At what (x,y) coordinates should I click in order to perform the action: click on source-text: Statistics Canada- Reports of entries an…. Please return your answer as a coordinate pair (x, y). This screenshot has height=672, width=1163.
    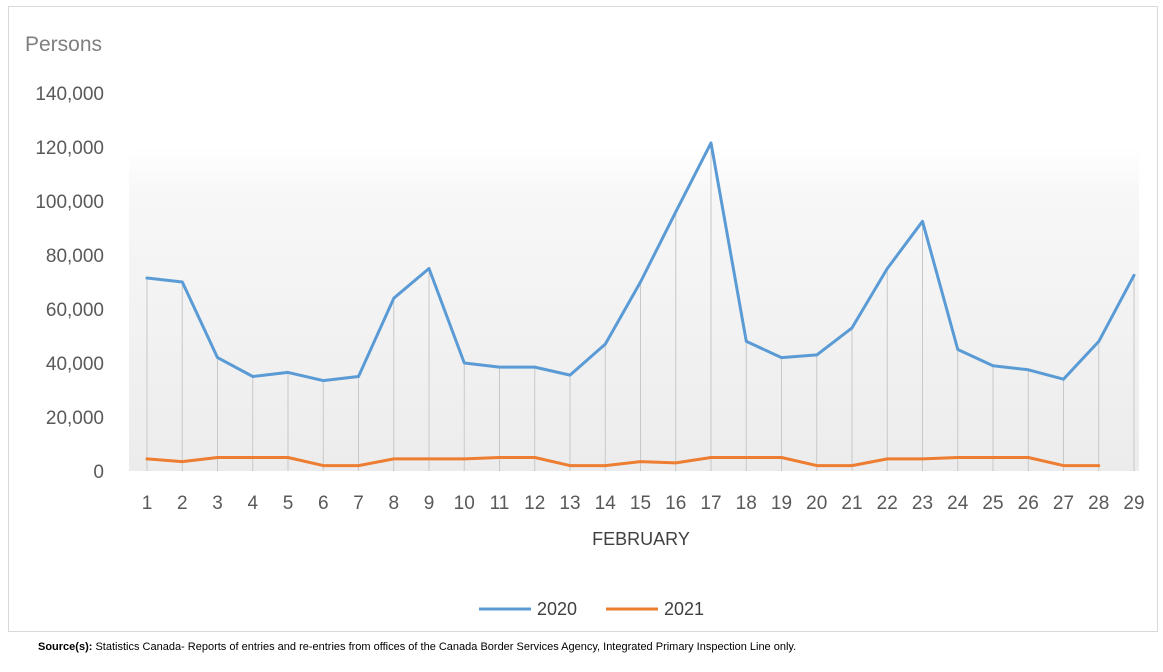
    Looking at the image, I should click on (444, 647).